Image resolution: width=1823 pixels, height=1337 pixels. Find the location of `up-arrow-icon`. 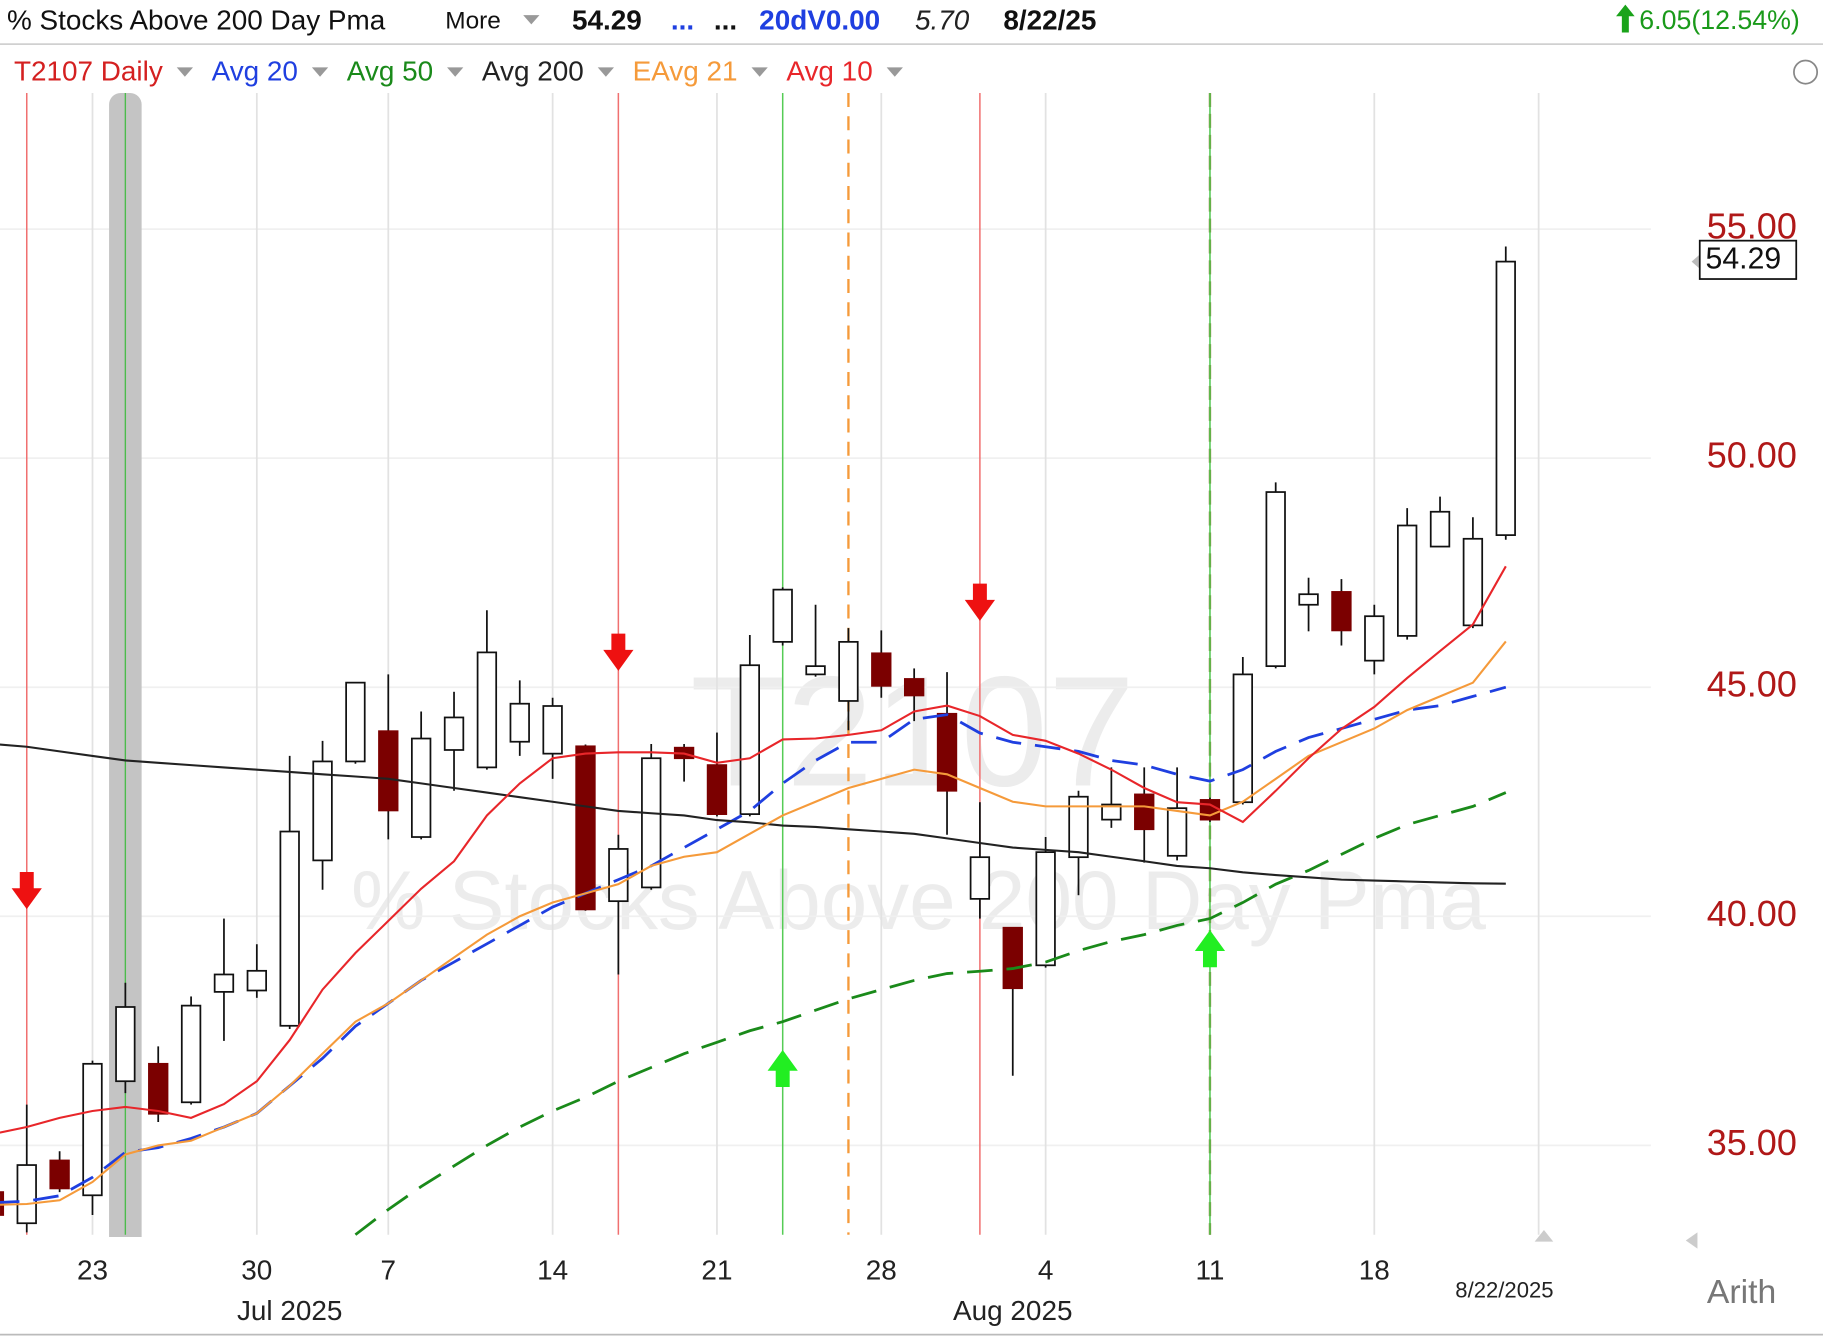

up-arrow-icon is located at coordinates (1625, 18).